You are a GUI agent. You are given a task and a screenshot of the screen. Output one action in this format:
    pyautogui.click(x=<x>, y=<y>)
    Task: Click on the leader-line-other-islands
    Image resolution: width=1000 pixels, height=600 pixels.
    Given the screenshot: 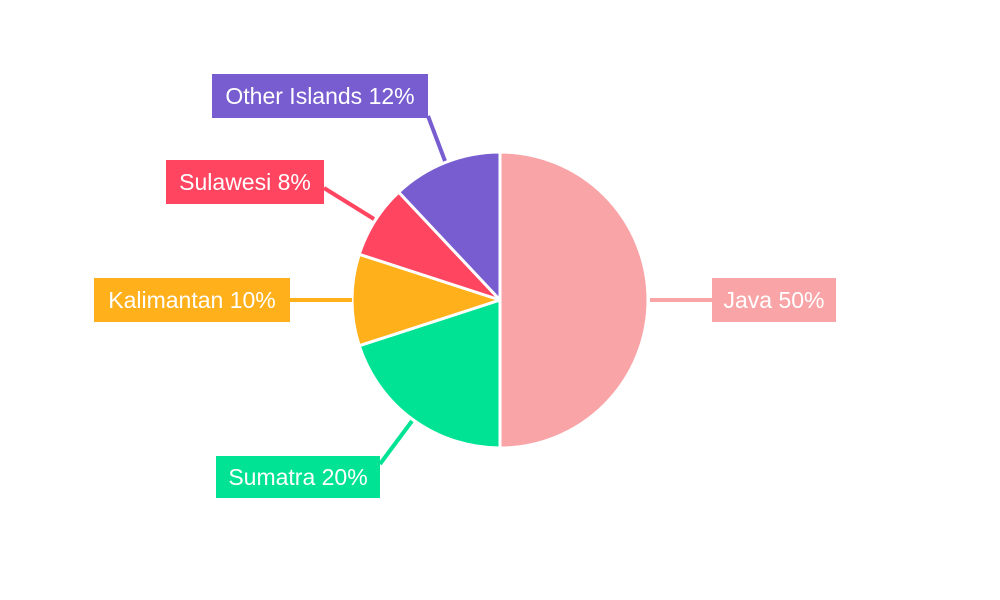 What is the action you would take?
    pyautogui.click(x=436, y=138)
    